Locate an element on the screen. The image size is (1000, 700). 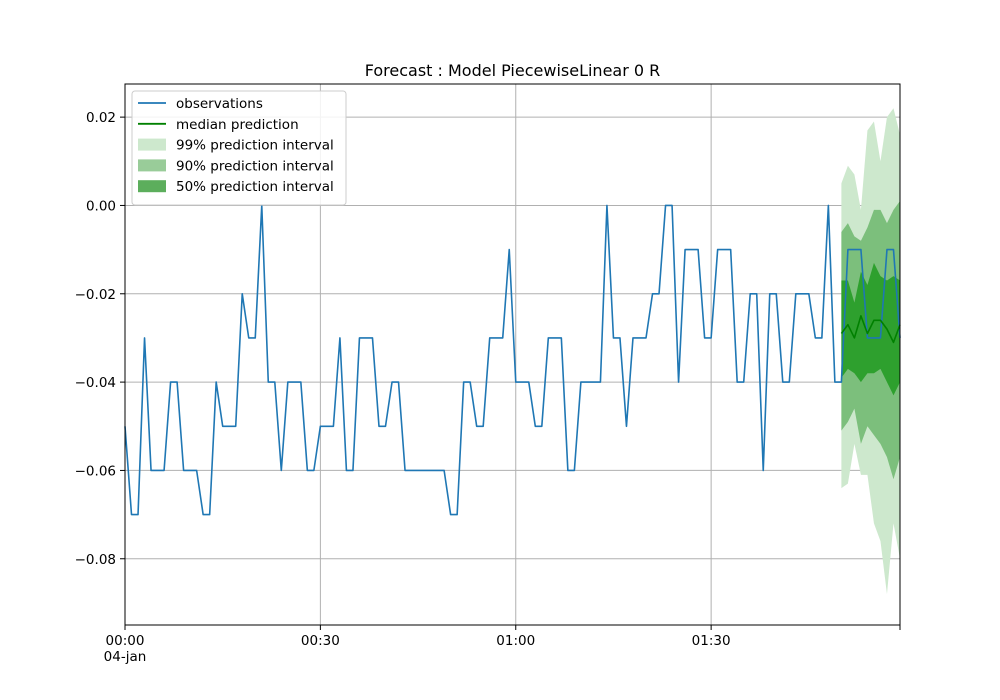
chart-title: Forecast : Model PiecewiseLinear 0 R is located at coordinates (513, 70).